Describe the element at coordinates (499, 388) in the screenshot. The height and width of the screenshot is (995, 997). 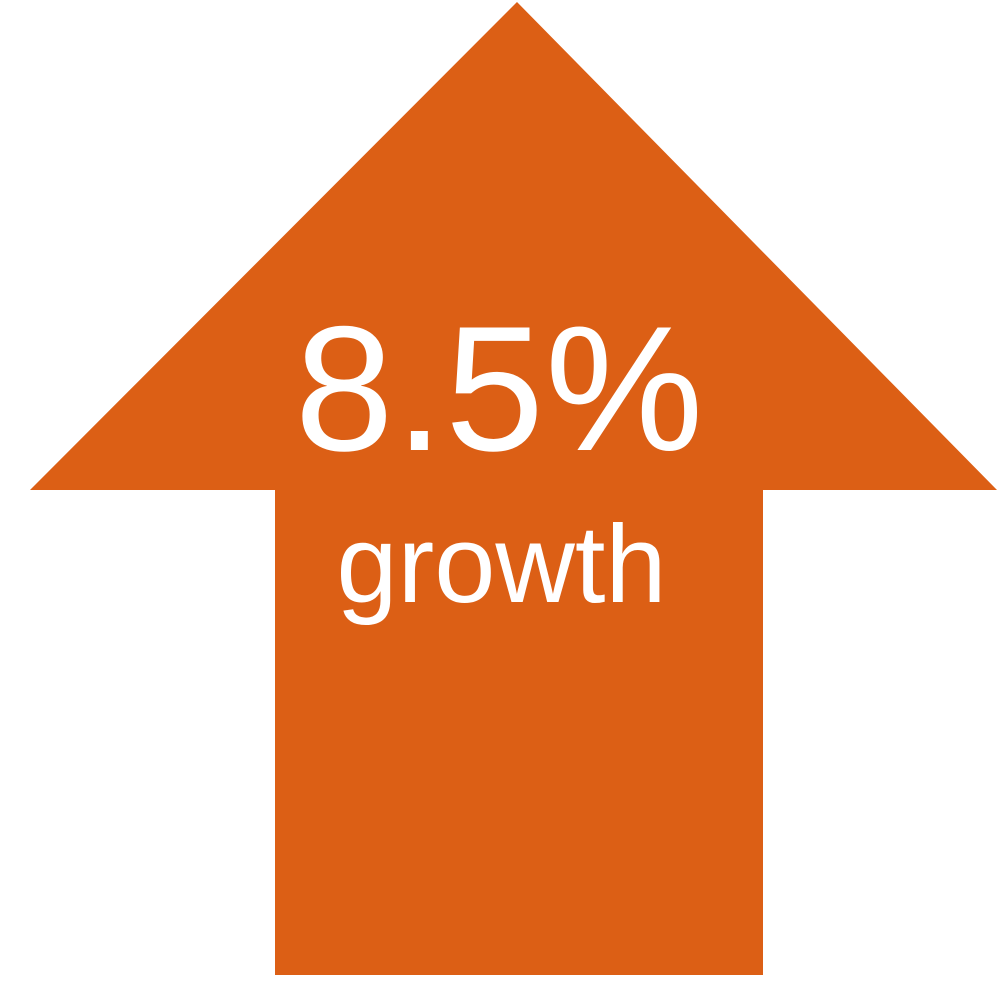
I see `growth-percentage: 8.5%` at that location.